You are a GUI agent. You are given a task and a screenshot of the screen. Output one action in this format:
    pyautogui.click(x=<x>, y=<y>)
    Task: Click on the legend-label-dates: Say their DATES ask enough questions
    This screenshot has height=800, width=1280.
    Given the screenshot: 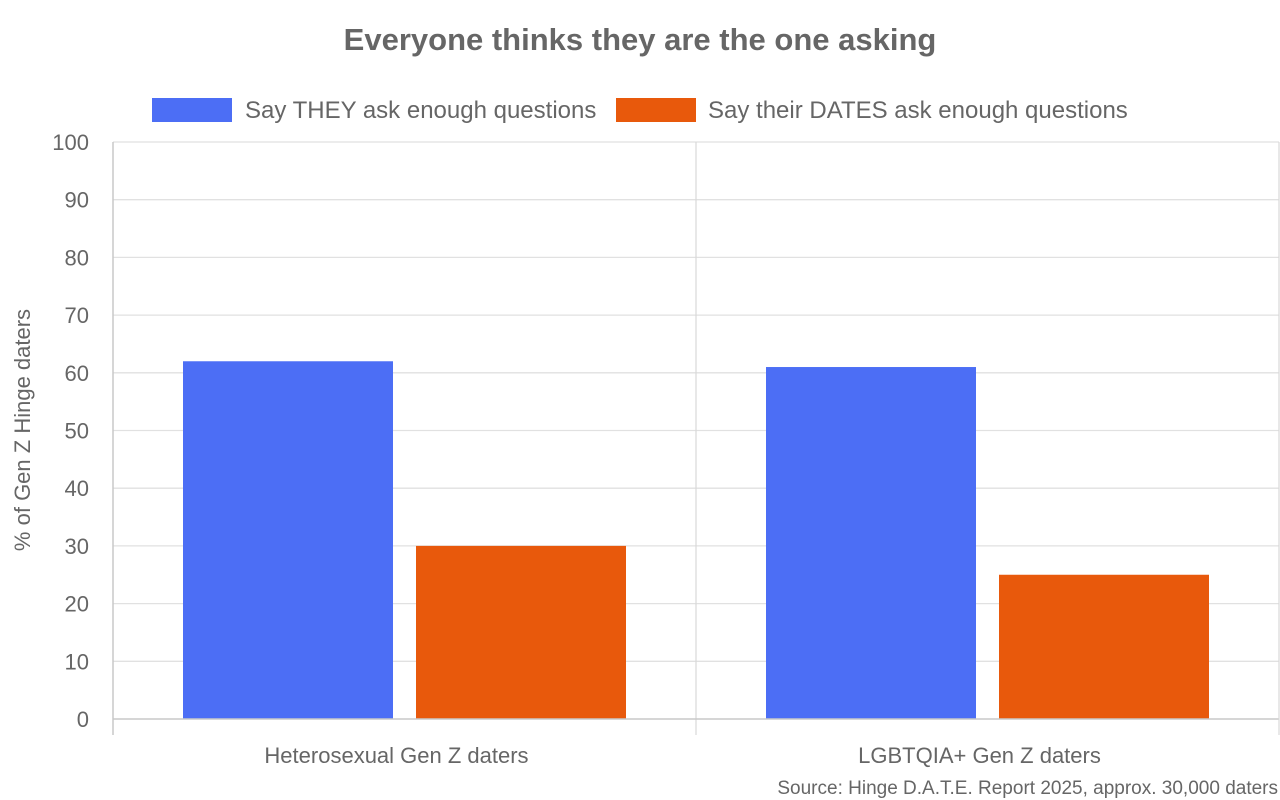 What is the action you would take?
    pyautogui.click(x=918, y=110)
    